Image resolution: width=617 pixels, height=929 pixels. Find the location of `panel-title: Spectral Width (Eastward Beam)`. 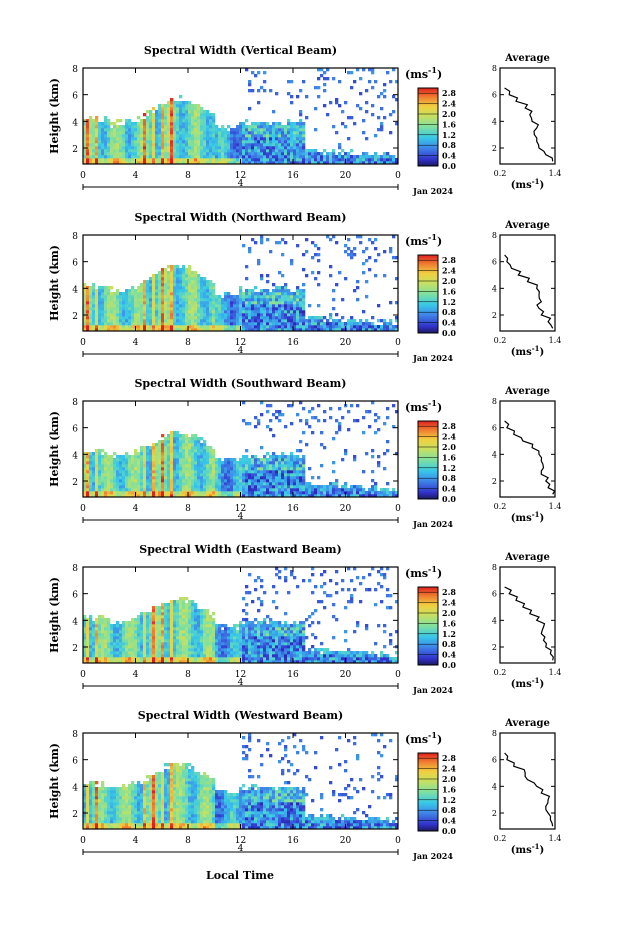

panel-title: Spectral Width (Eastward Beam) is located at coordinates (240, 549).